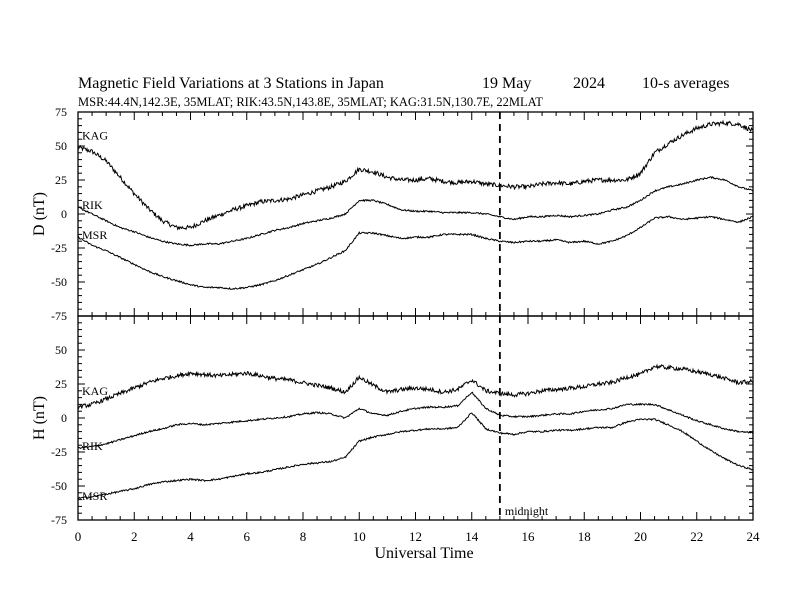  What do you see at coordinates (134, 536) in the screenshot?
I see `x-tick-label: 2` at bounding box center [134, 536].